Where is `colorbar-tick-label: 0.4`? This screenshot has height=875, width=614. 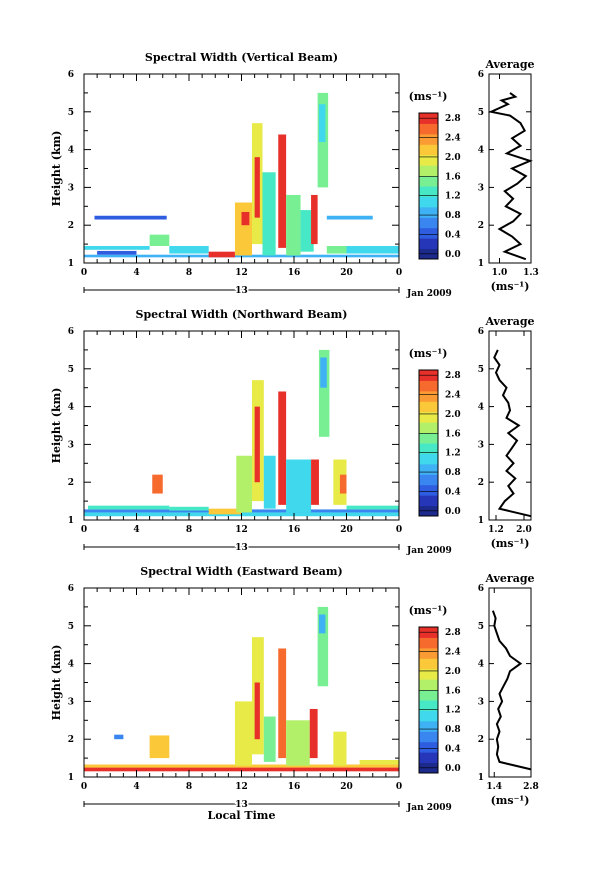
colorbar-tick-label: 0.4 is located at coordinates (453, 749).